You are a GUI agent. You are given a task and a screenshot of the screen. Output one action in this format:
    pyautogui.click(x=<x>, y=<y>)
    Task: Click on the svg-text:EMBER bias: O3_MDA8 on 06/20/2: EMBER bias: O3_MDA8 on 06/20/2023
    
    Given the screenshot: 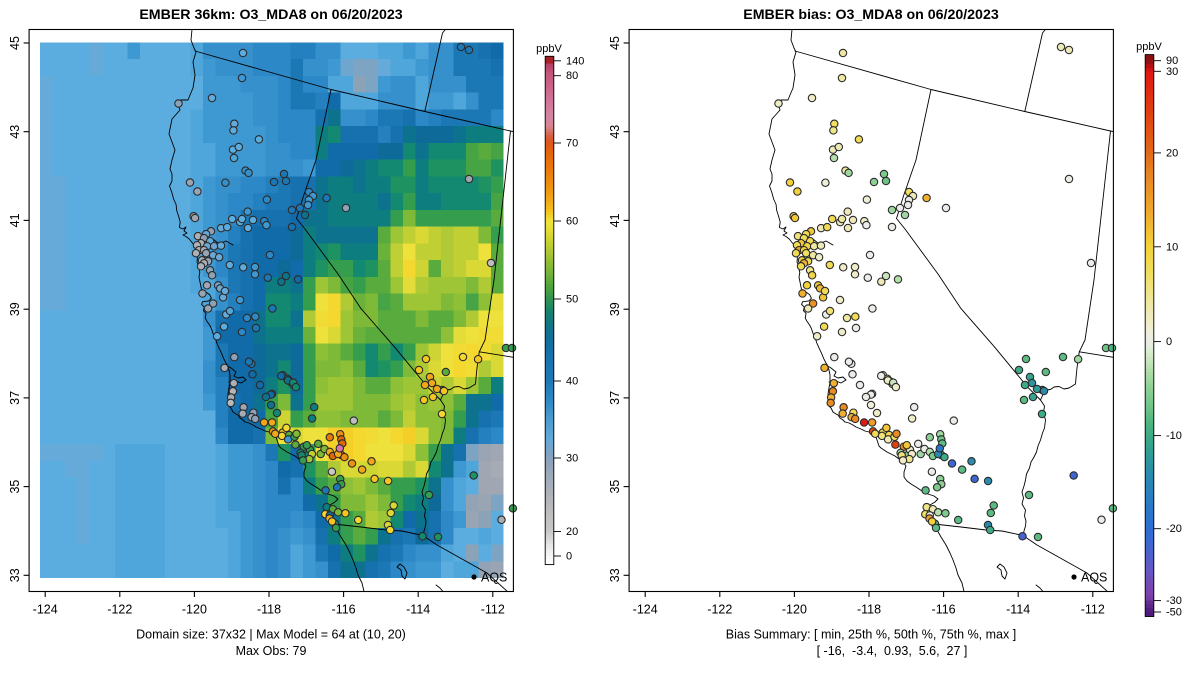 What is the action you would take?
    pyautogui.click(x=871, y=15)
    